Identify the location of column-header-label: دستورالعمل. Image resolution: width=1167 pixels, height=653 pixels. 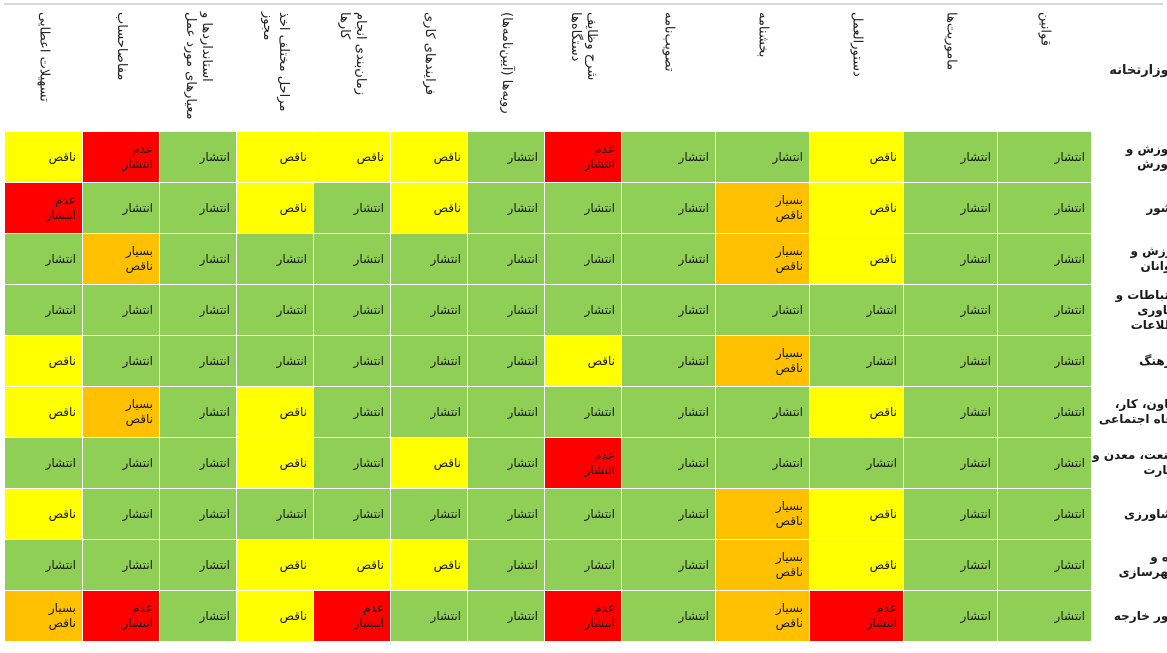
(857, 44).